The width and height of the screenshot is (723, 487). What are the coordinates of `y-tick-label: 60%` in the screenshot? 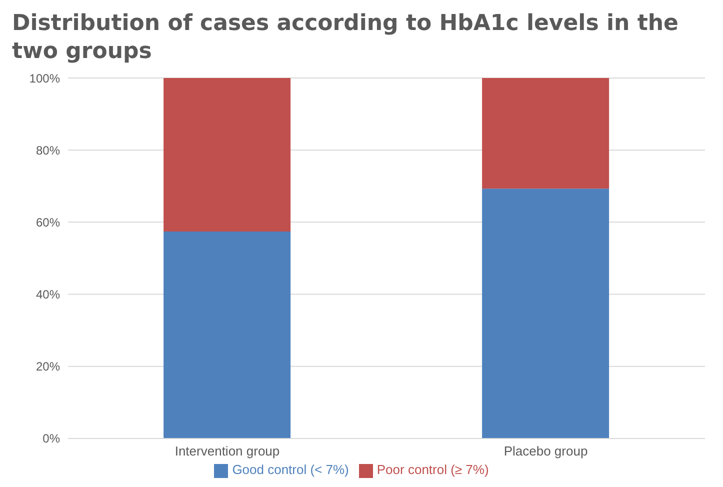 It's located at (48, 222).